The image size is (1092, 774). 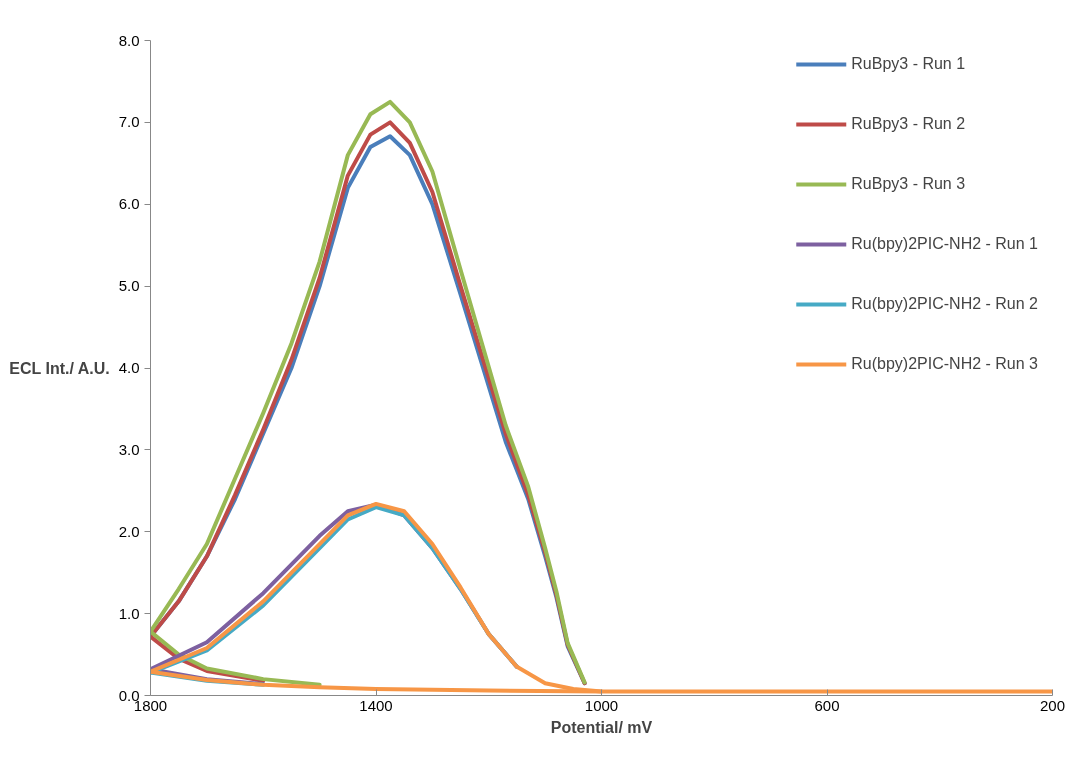 I want to click on y-tick-label: 7.0, so click(x=129, y=122).